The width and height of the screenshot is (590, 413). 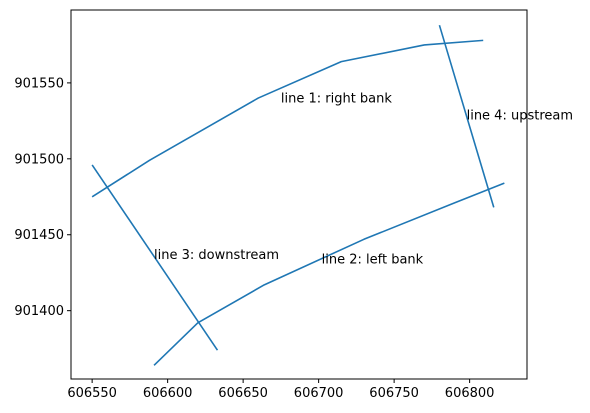 I want to click on y-axis: 901400 901450 901500 901550, so click(x=42, y=197).